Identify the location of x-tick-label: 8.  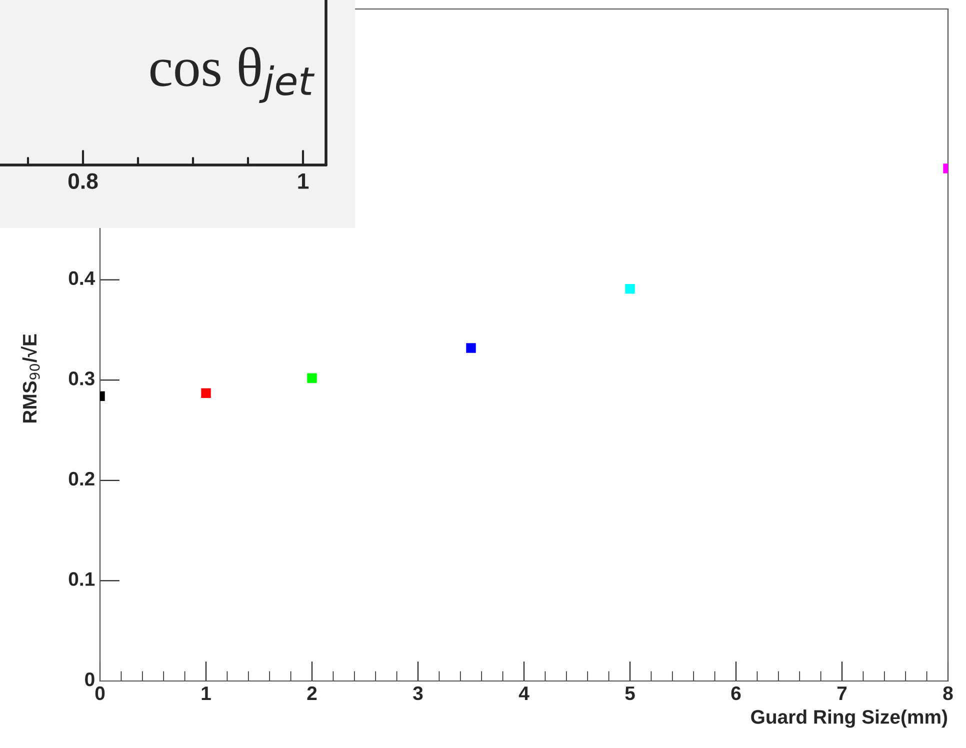
(948, 693).